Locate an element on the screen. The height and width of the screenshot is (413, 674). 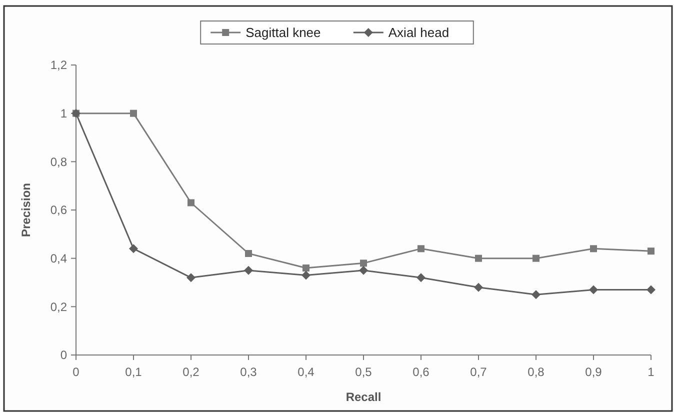
x-tick-label: 0,5 is located at coordinates (363, 372).